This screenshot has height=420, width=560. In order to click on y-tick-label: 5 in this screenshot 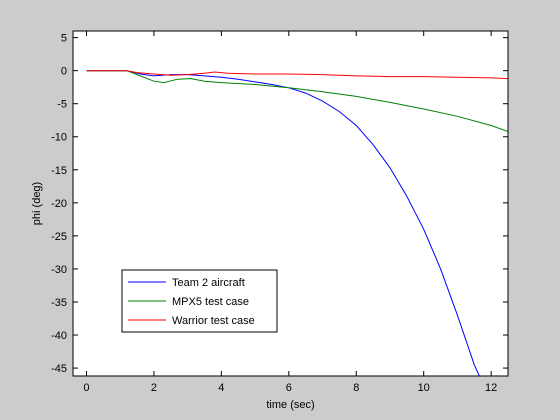, I will do `click(64, 39)`.